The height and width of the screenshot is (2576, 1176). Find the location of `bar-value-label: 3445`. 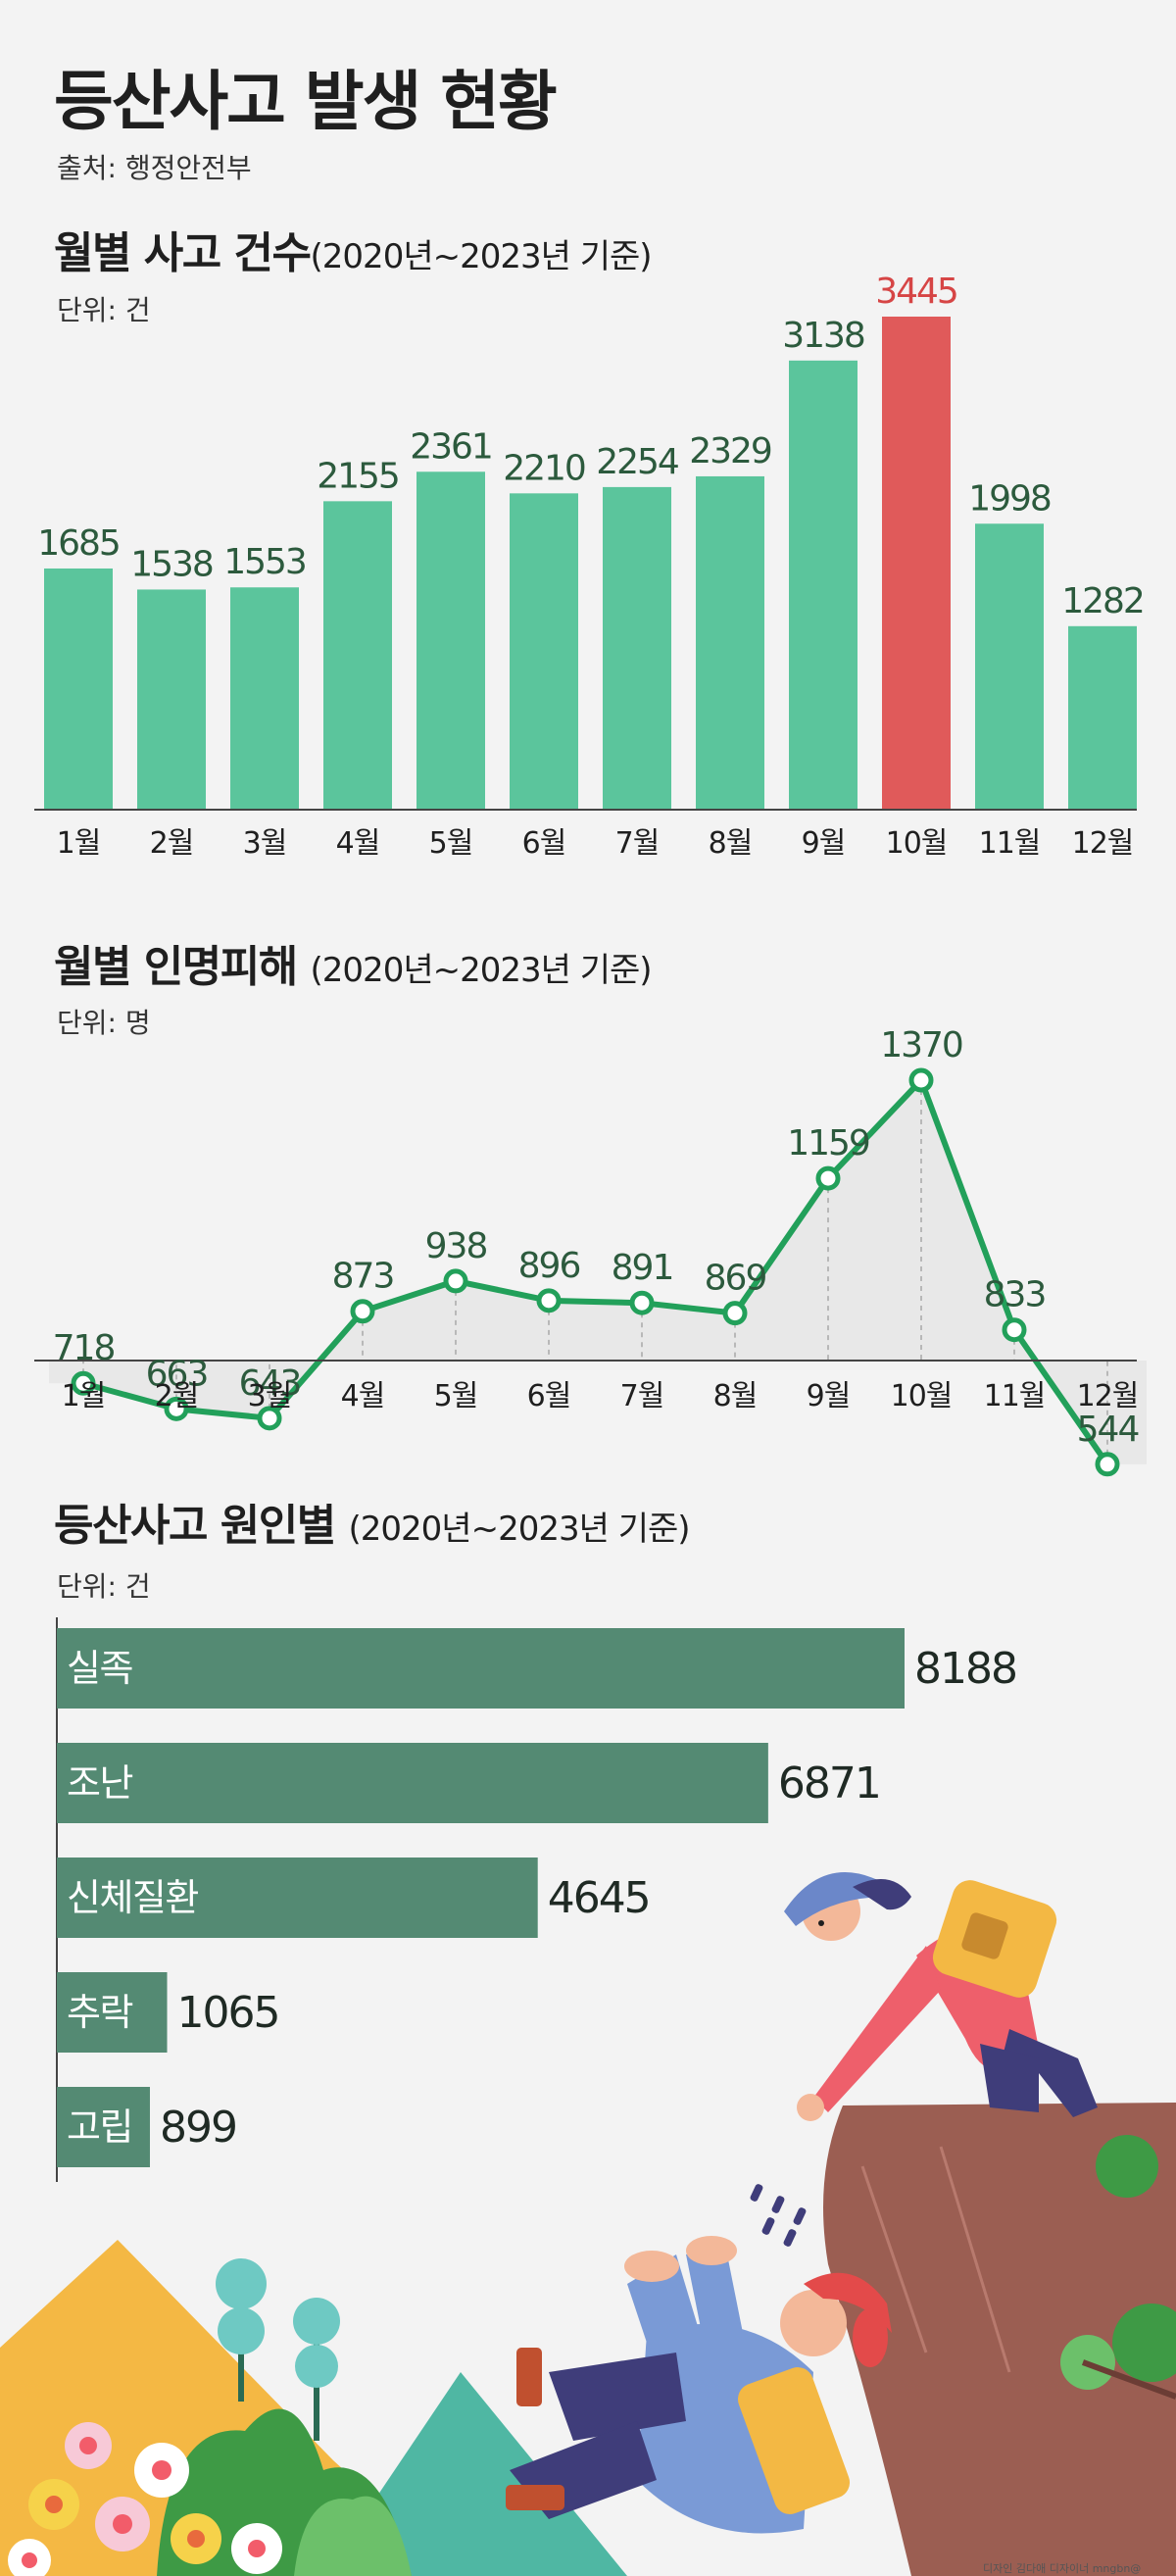

bar-value-label: 3445 is located at coordinates (916, 292).